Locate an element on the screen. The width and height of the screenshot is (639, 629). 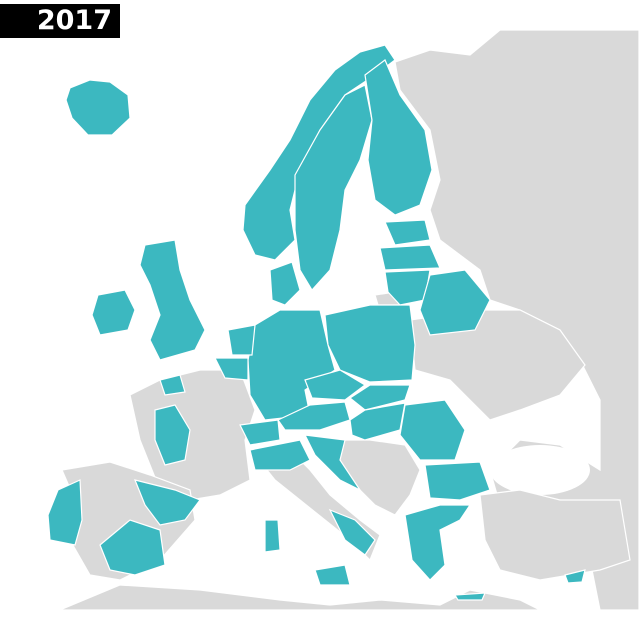
region-france-normandy is located at coordinates (172, 385).